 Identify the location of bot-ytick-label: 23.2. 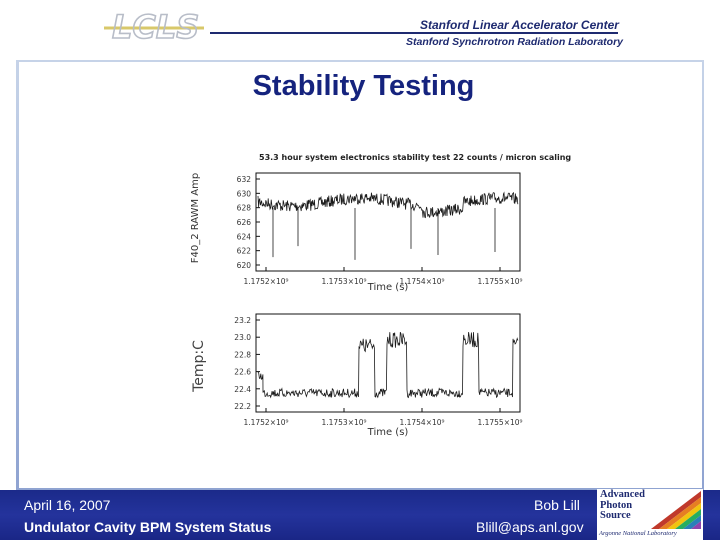
(242, 320).